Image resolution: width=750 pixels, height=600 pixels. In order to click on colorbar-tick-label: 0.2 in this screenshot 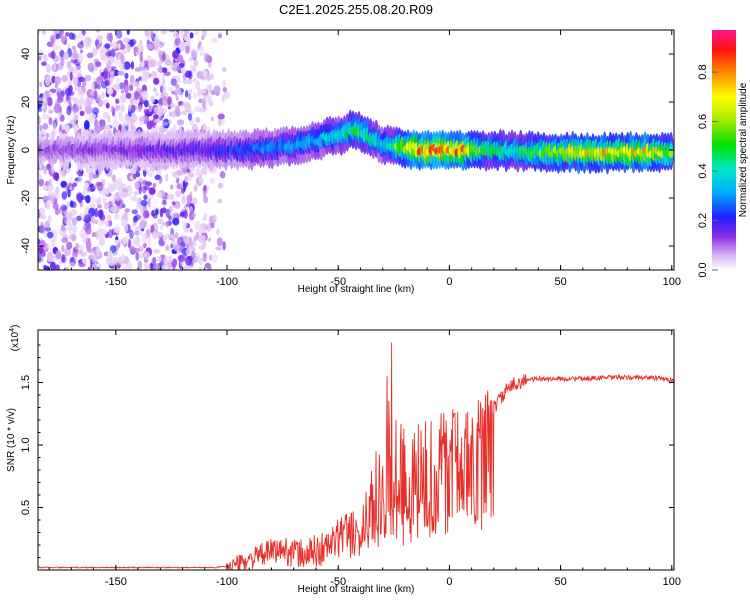, I will do `click(703, 220)`.